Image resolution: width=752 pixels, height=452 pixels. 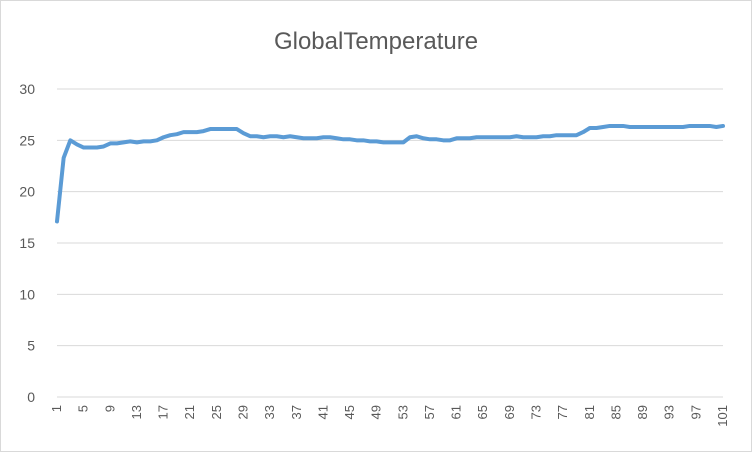 I want to click on x-tick-label-81: 81, so click(x=589, y=412).